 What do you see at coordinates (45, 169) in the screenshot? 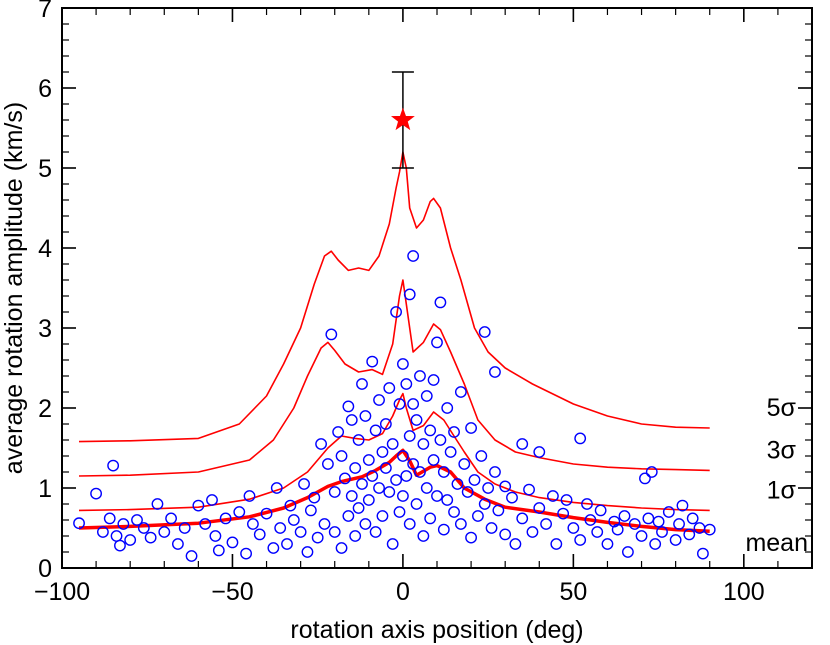
I see `y-tick-label: 5` at bounding box center [45, 169].